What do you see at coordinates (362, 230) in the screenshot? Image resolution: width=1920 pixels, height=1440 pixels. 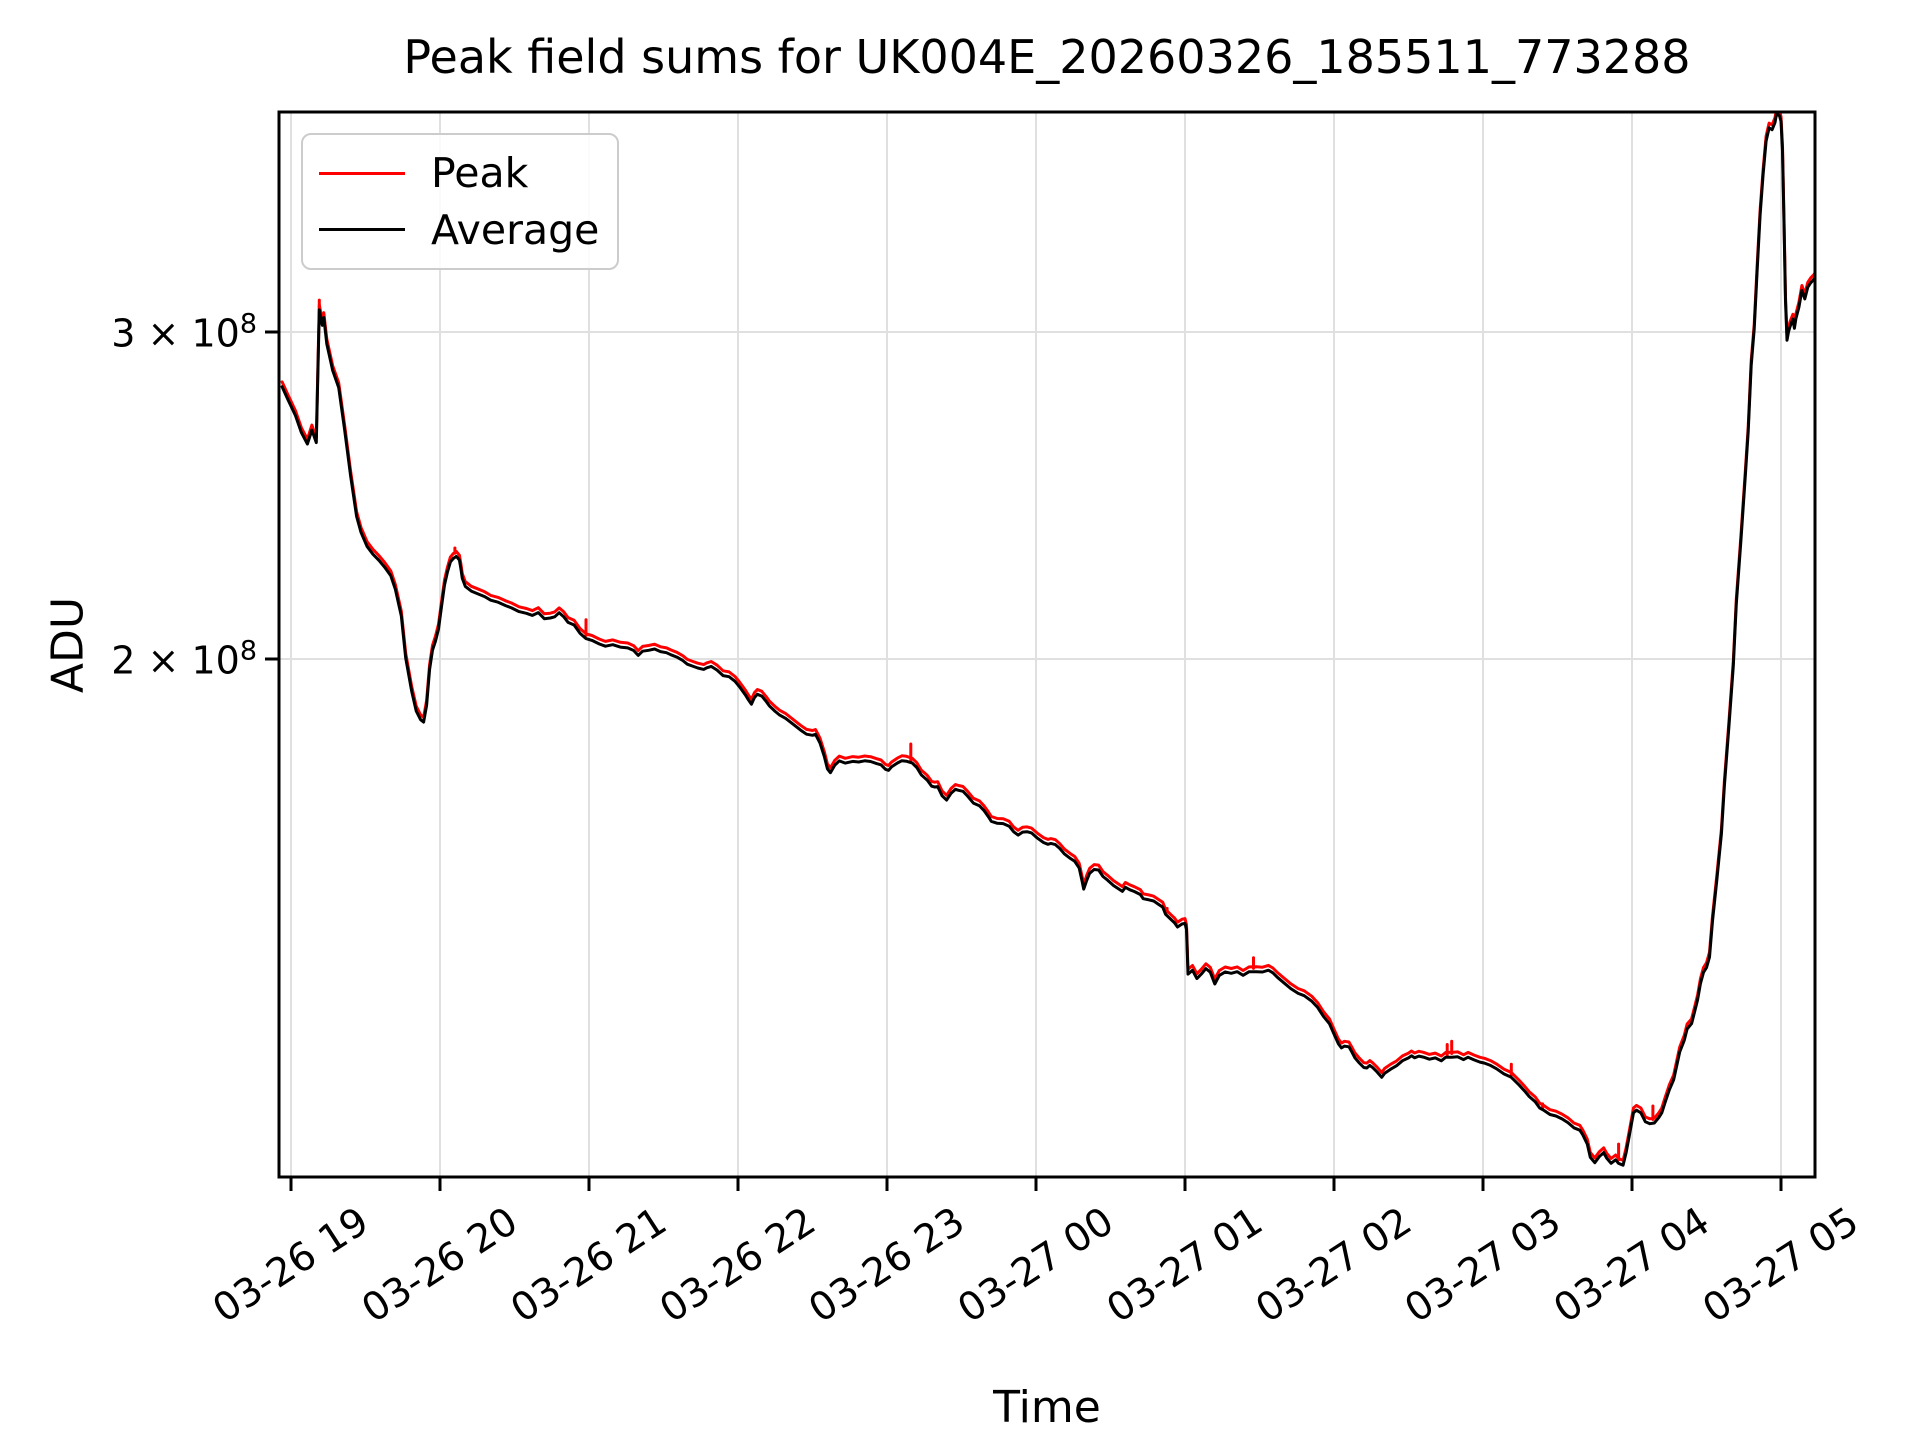 I see `average-line-swatch` at bounding box center [362, 230].